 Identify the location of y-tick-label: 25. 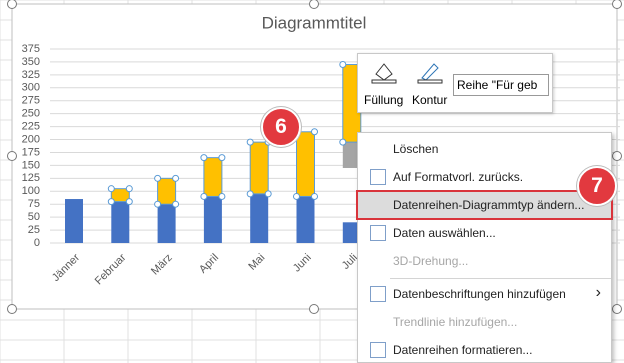
(34, 230).